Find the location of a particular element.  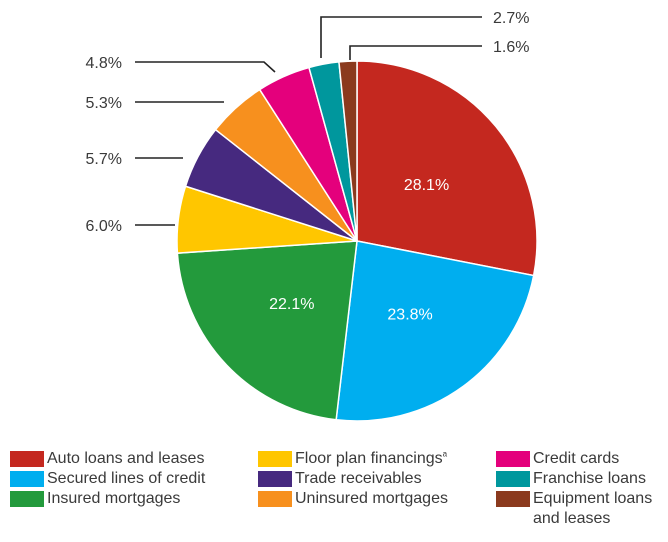

legend-item-credit-cards: Credit cards is located at coordinates (557, 459).